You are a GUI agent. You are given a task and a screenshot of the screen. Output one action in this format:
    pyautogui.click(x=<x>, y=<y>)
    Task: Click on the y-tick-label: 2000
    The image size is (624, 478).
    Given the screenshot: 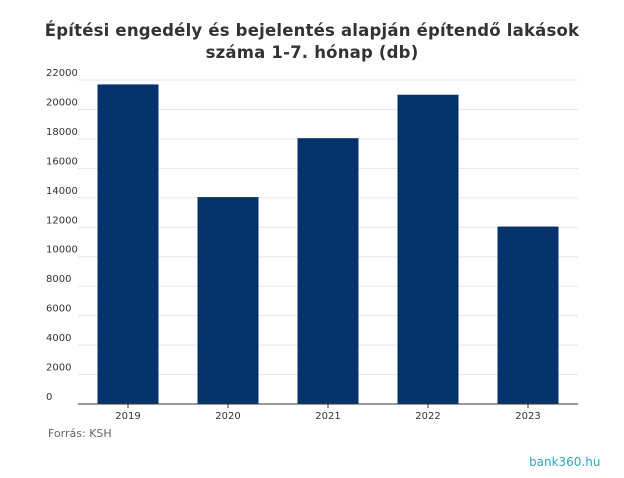 What is the action you would take?
    pyautogui.click(x=58, y=368)
    